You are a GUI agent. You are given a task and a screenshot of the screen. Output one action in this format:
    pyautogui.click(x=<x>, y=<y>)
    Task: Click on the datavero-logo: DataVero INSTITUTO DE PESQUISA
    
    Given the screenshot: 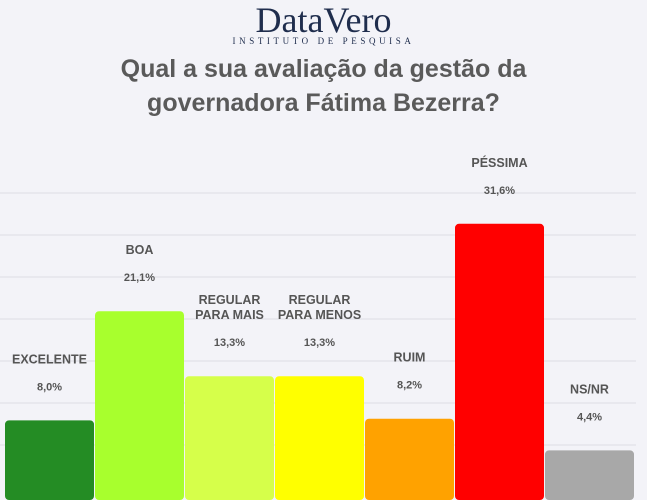 What is the action you would take?
    pyautogui.click(x=323, y=23)
    